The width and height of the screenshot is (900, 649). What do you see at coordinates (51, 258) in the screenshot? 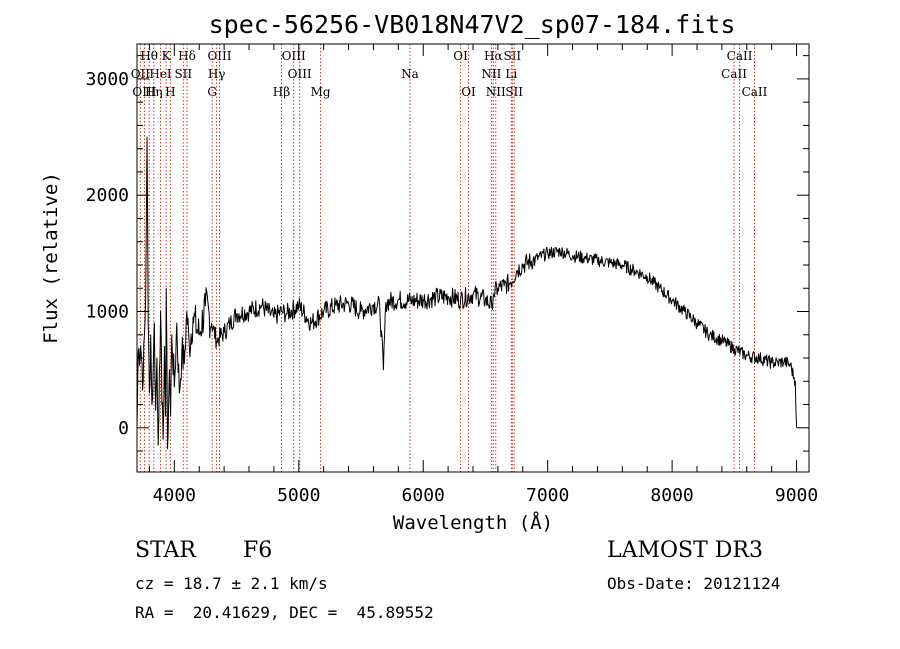
I see `y-axis-label: Flux (relative)` at bounding box center [51, 258].